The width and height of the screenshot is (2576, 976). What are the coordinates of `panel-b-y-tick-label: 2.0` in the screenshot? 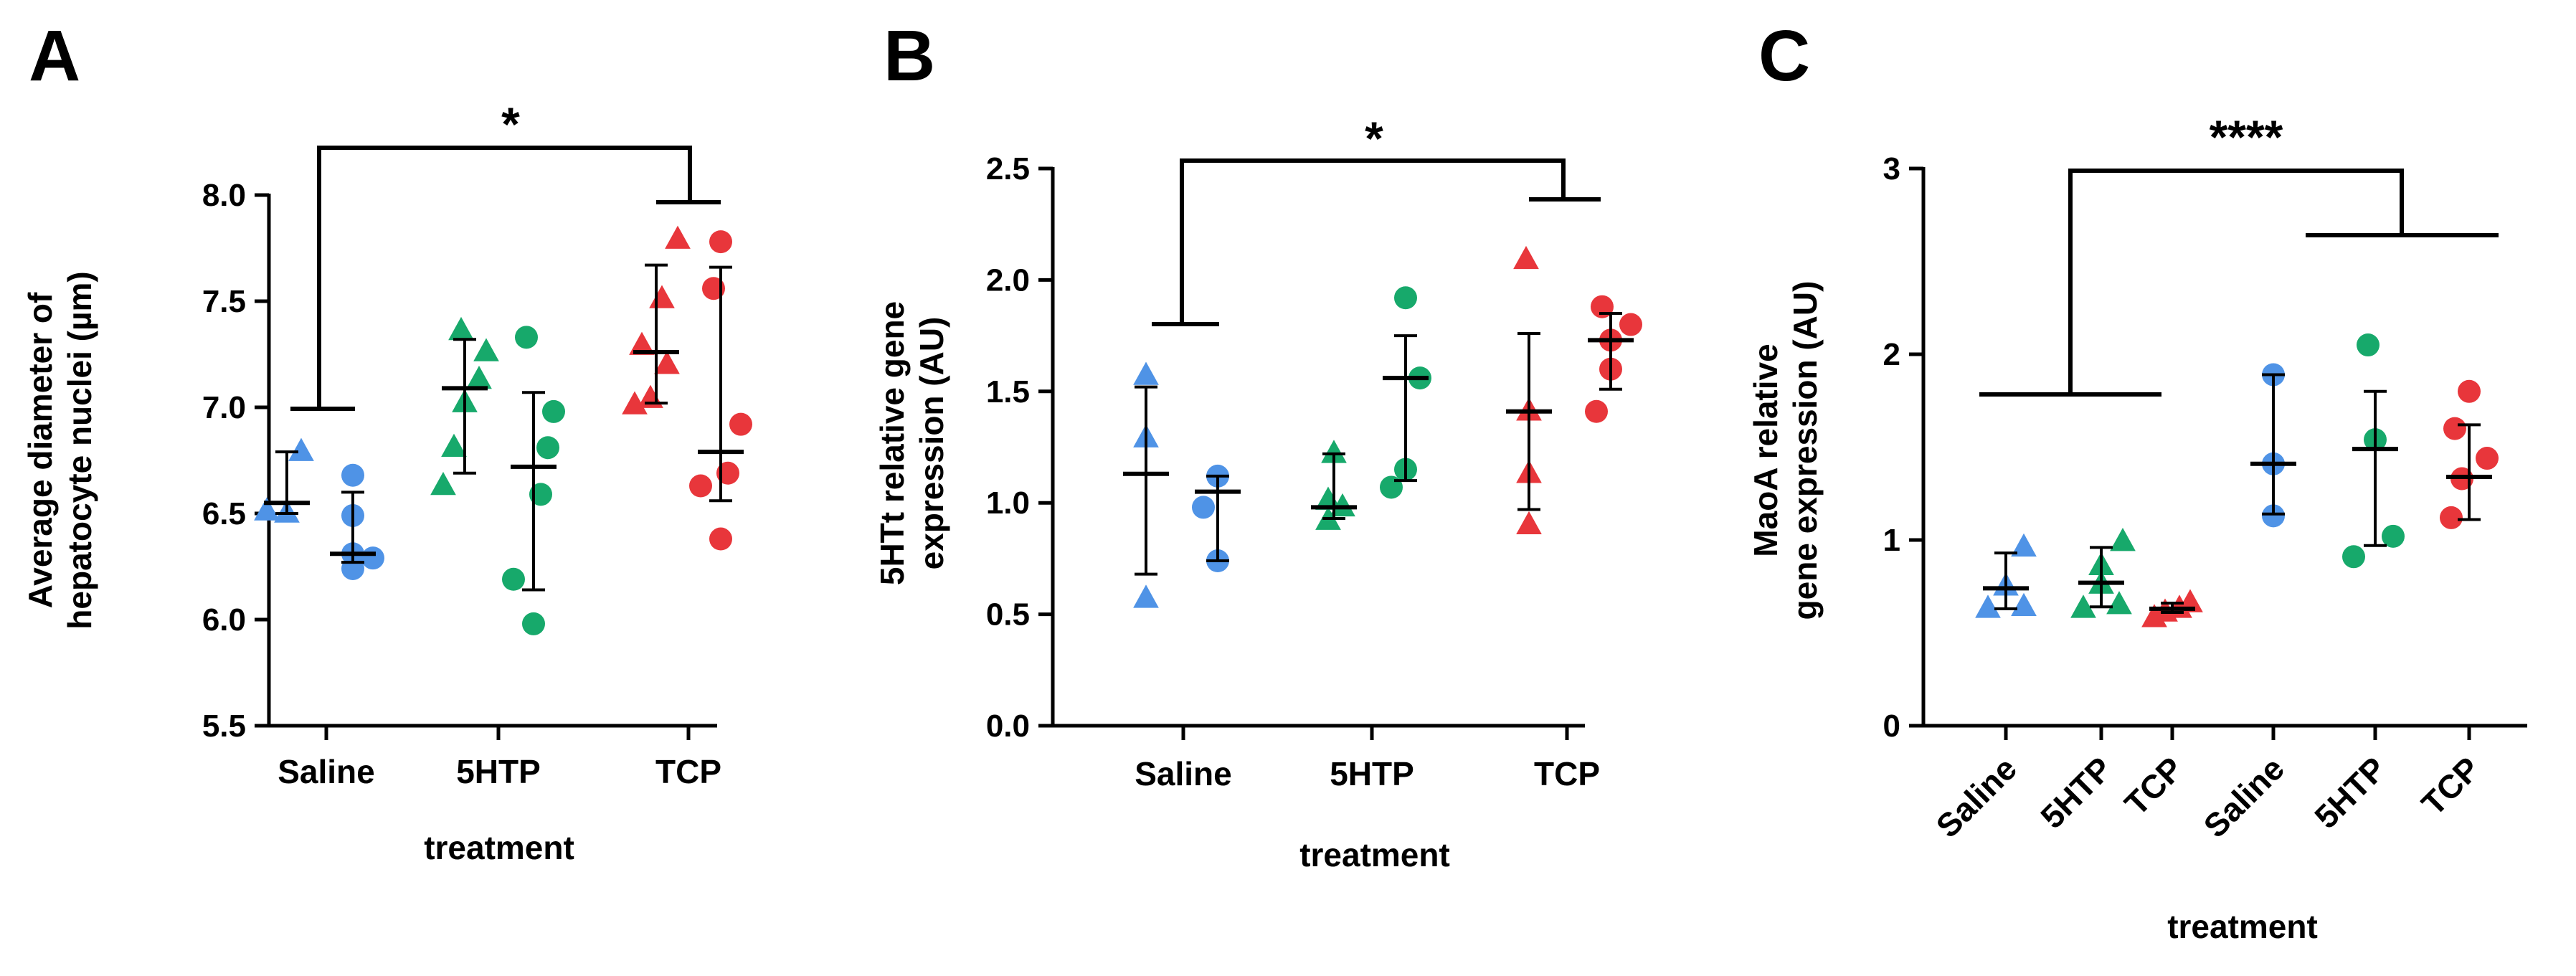 It's located at (1008, 280).